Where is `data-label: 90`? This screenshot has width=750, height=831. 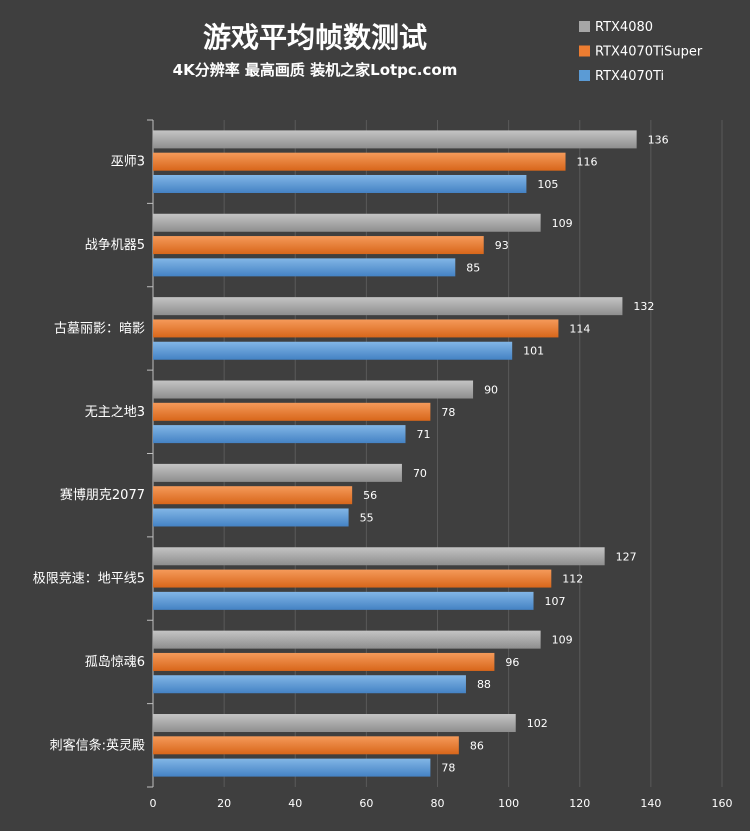 data-label: 90 is located at coordinates (491, 390).